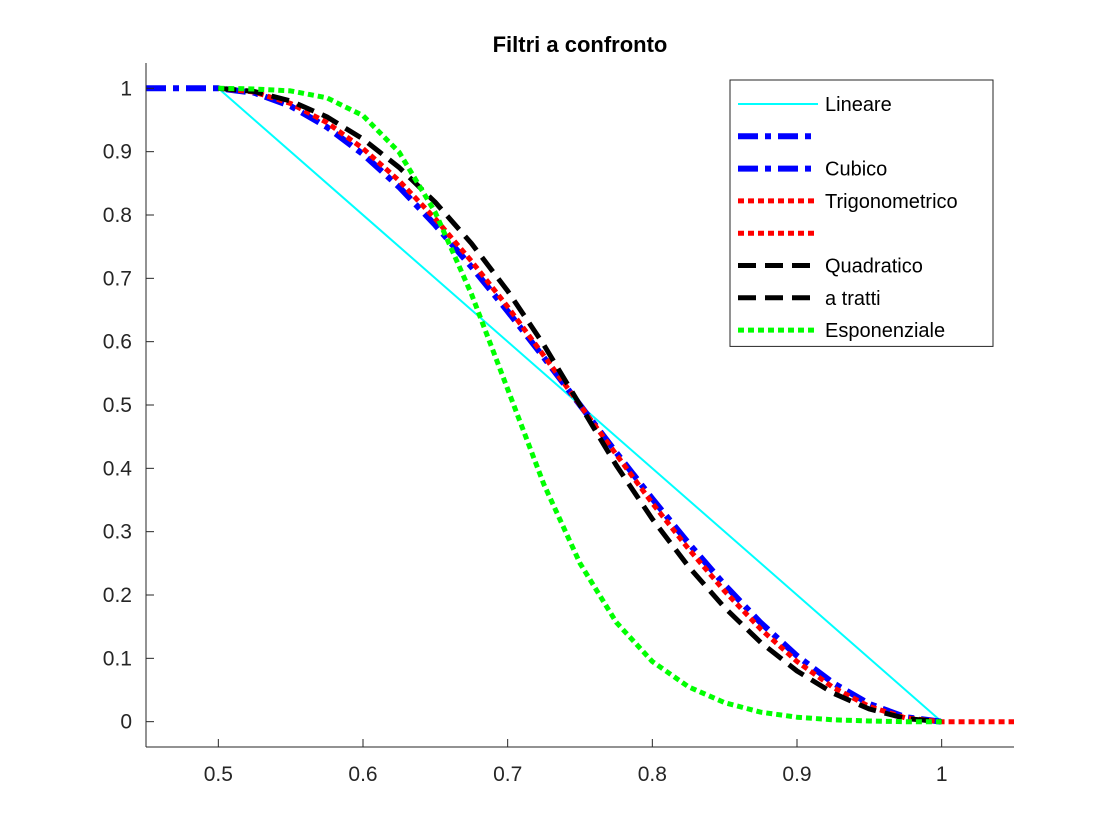  I want to click on legend-label: Quadratico, so click(874, 267).